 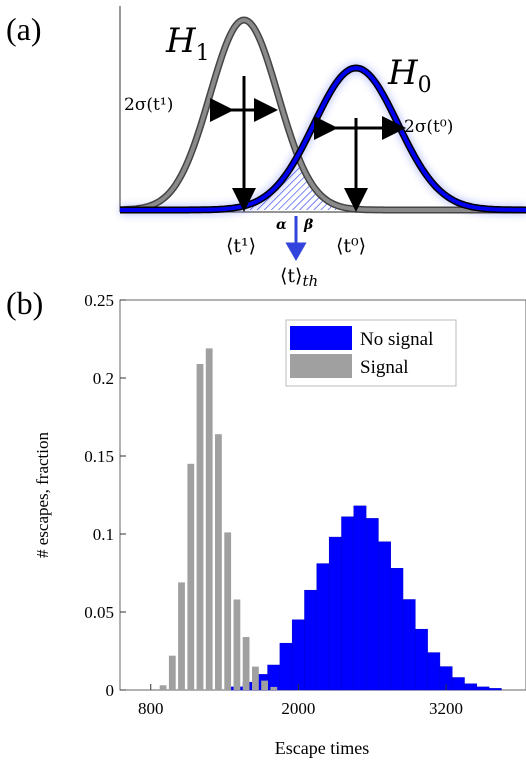 I want to click on y-axis-ticks: 0 0.05 0.1 0.15 0.2 0.25, so click(x=105, y=495).